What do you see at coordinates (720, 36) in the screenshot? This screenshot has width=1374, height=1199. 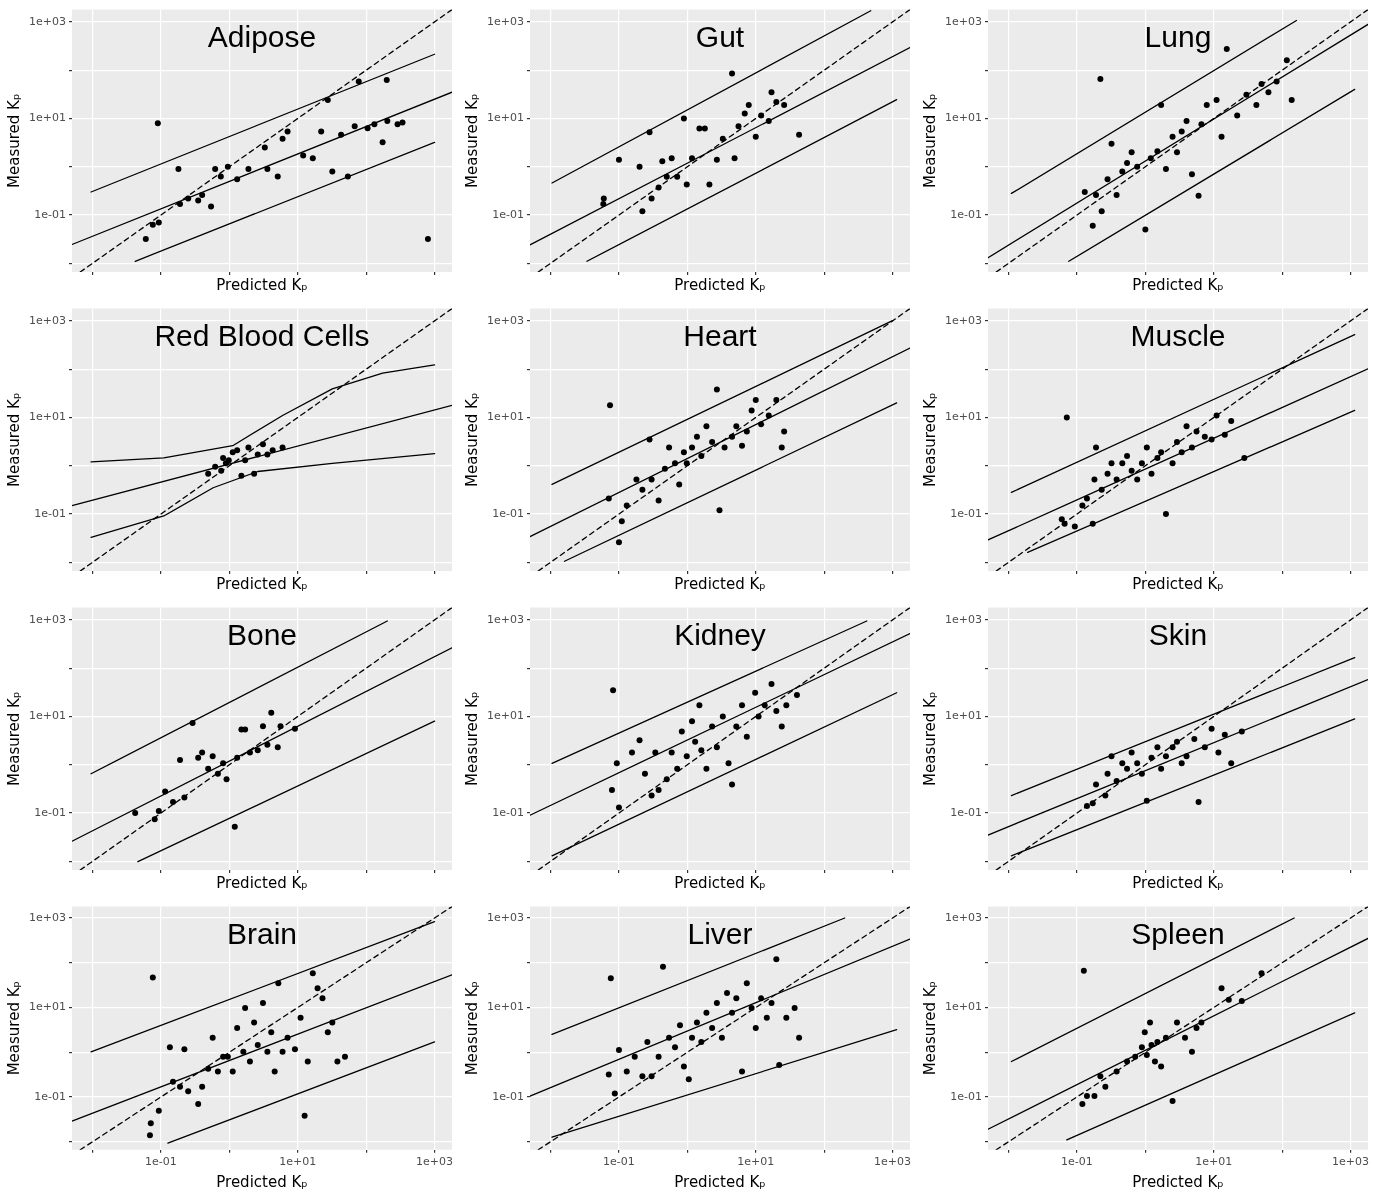 I see `chart-title: Gut` at bounding box center [720, 36].